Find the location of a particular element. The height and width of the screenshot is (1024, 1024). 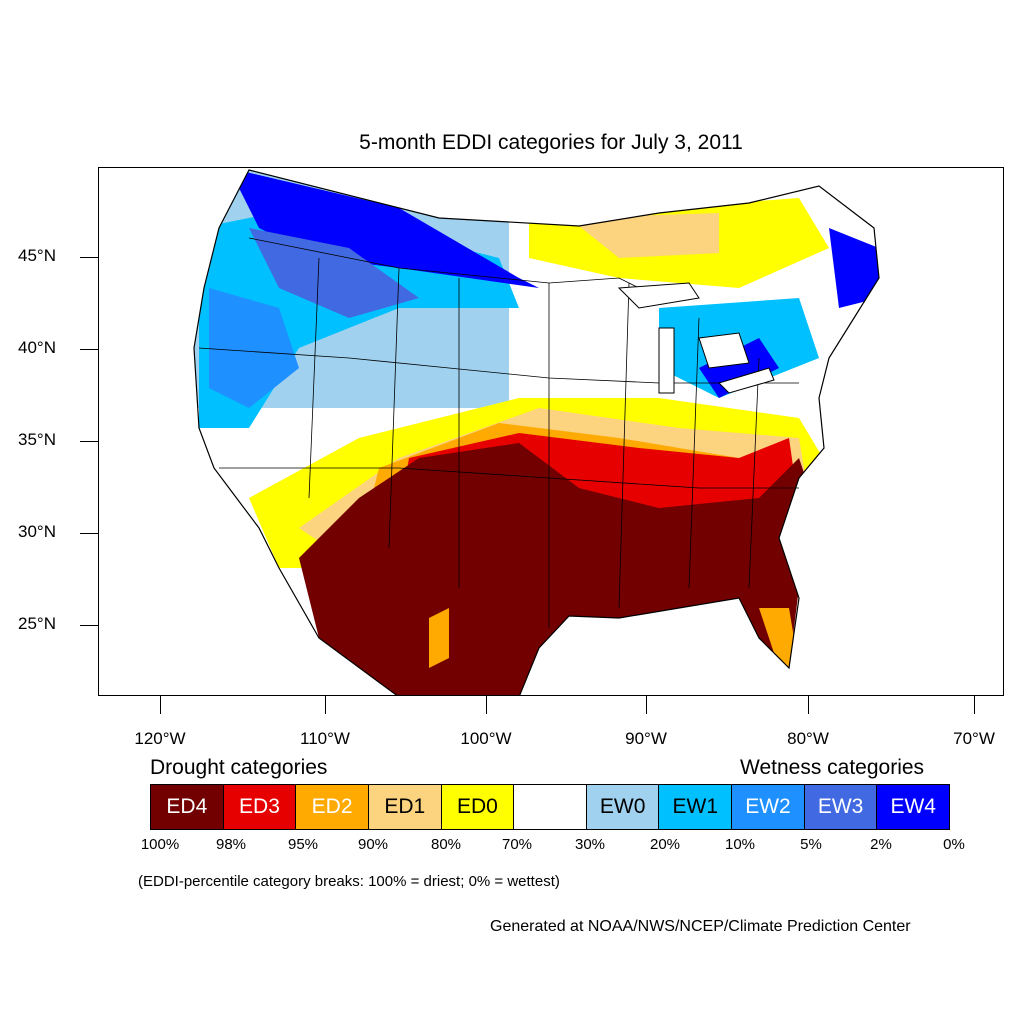

lat-label-30: 30°N is located at coordinates (37, 531).